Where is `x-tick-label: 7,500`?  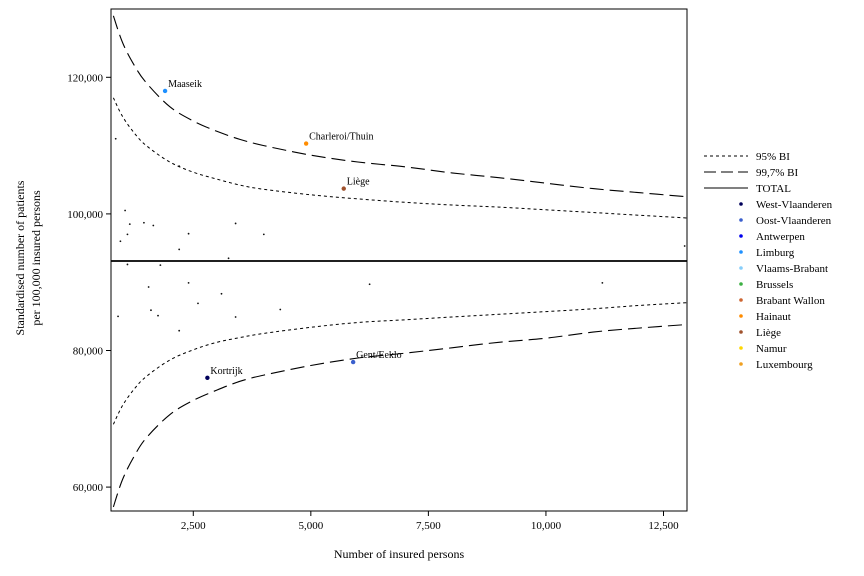
x-tick-label: 7,500 is located at coordinates (428, 526).